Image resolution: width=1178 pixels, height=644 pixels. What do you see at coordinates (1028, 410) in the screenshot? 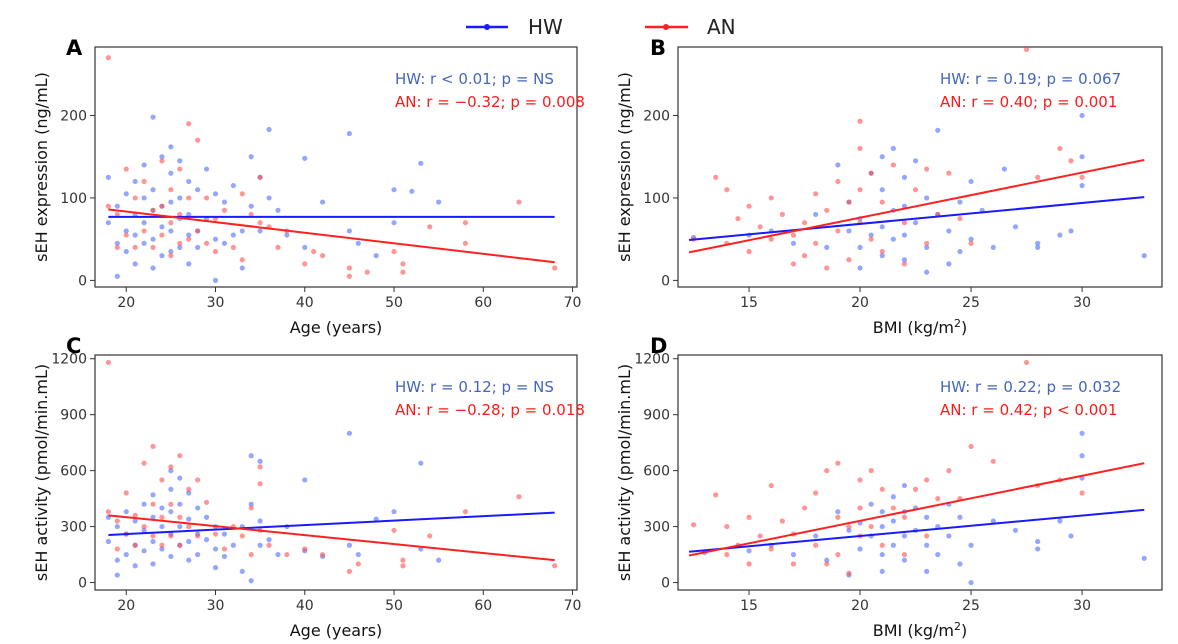
I see `annotation-an: AN: r = 0.42; p < 0.001` at bounding box center [1028, 410].